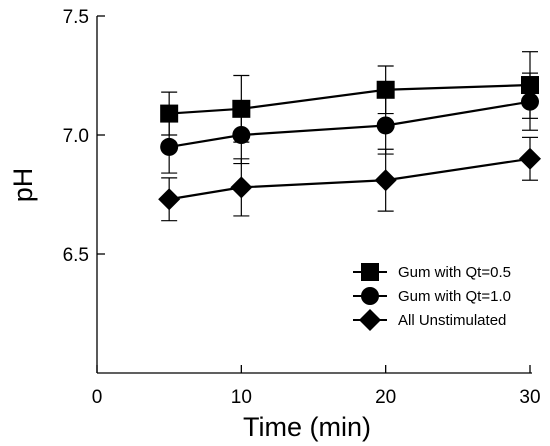 Image resolution: width=550 pixels, height=446 pixels. What do you see at coordinates (529, 397) in the screenshot?
I see `x-tick-label-30: 30` at bounding box center [529, 397].